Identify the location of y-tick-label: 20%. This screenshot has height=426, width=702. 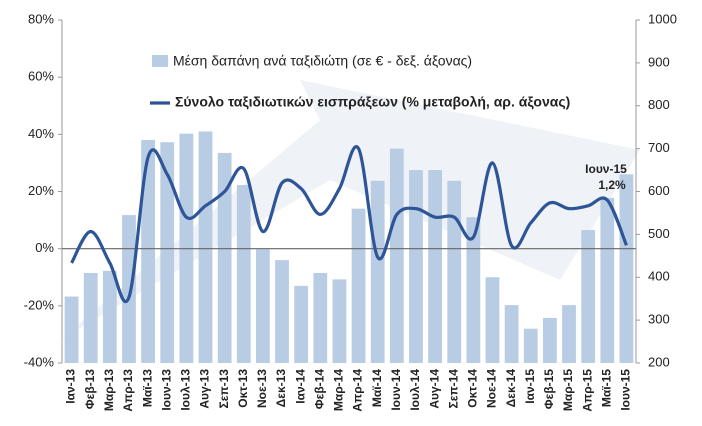
(41, 190).